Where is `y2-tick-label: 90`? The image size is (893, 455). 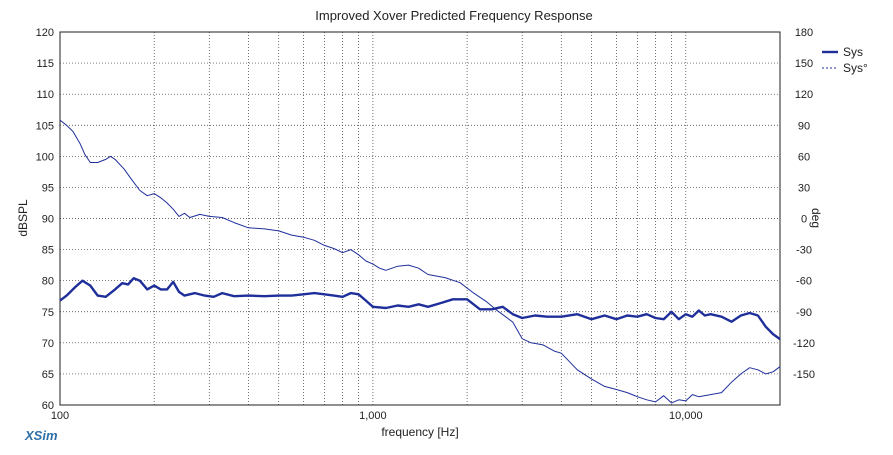 y2-tick-label: 90 is located at coordinates (804, 126).